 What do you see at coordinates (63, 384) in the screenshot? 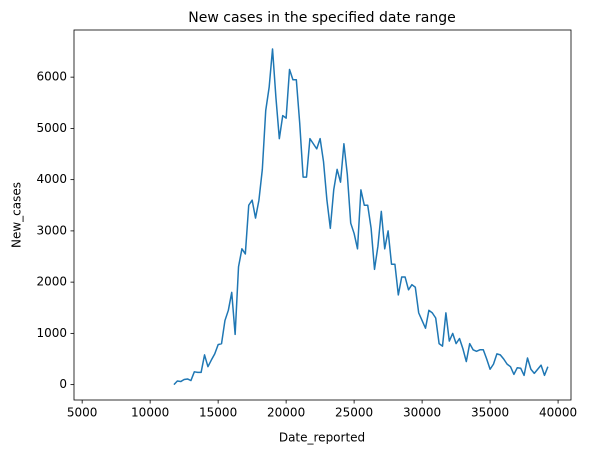
I see `y-tick-label: 0` at bounding box center [63, 384].